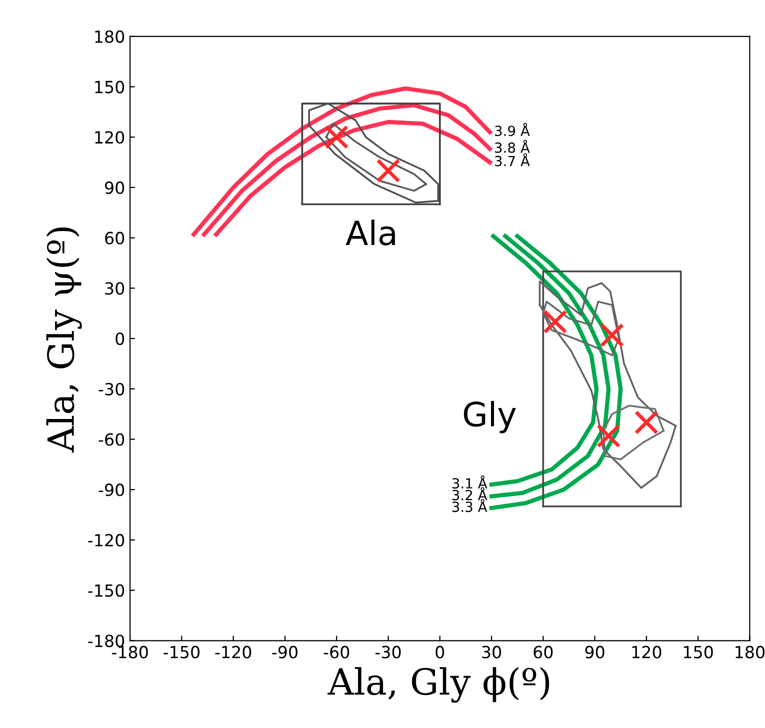 This screenshot has height=728, width=765. I want to click on x-tick-label: -90, so click(285, 652).